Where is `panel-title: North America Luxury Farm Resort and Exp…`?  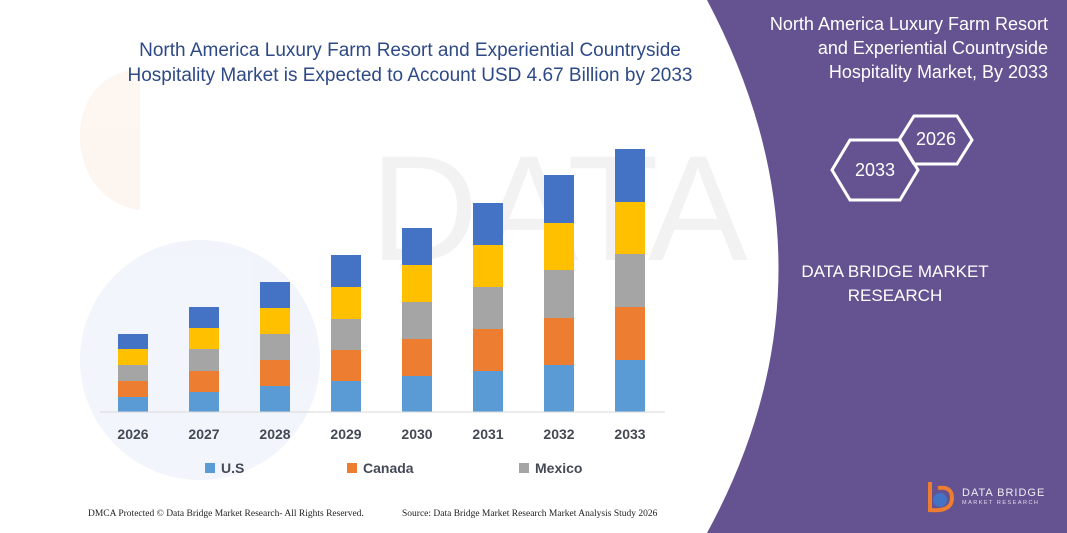
panel-title: North America Luxury Farm Resort and Exp… is located at coordinates (908, 48).